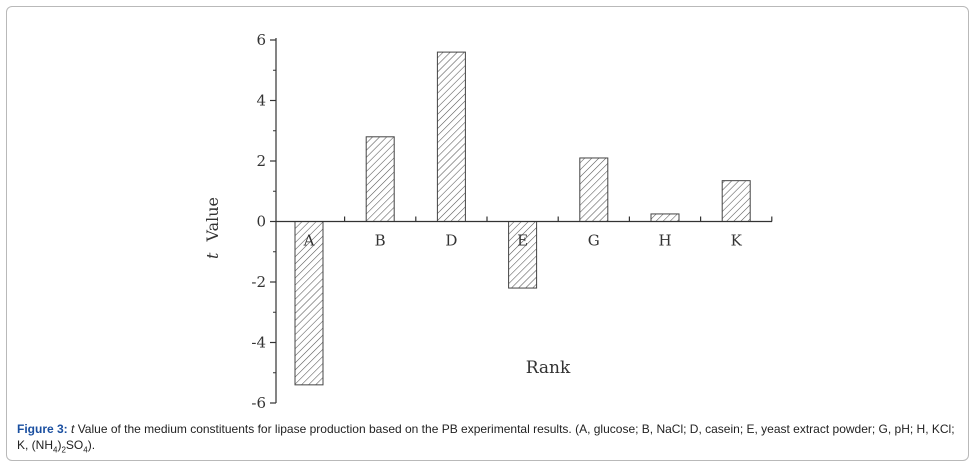 This screenshot has height=468, width=977. What do you see at coordinates (309, 241) in the screenshot?
I see `x-tick-label-a: A` at bounding box center [309, 241].